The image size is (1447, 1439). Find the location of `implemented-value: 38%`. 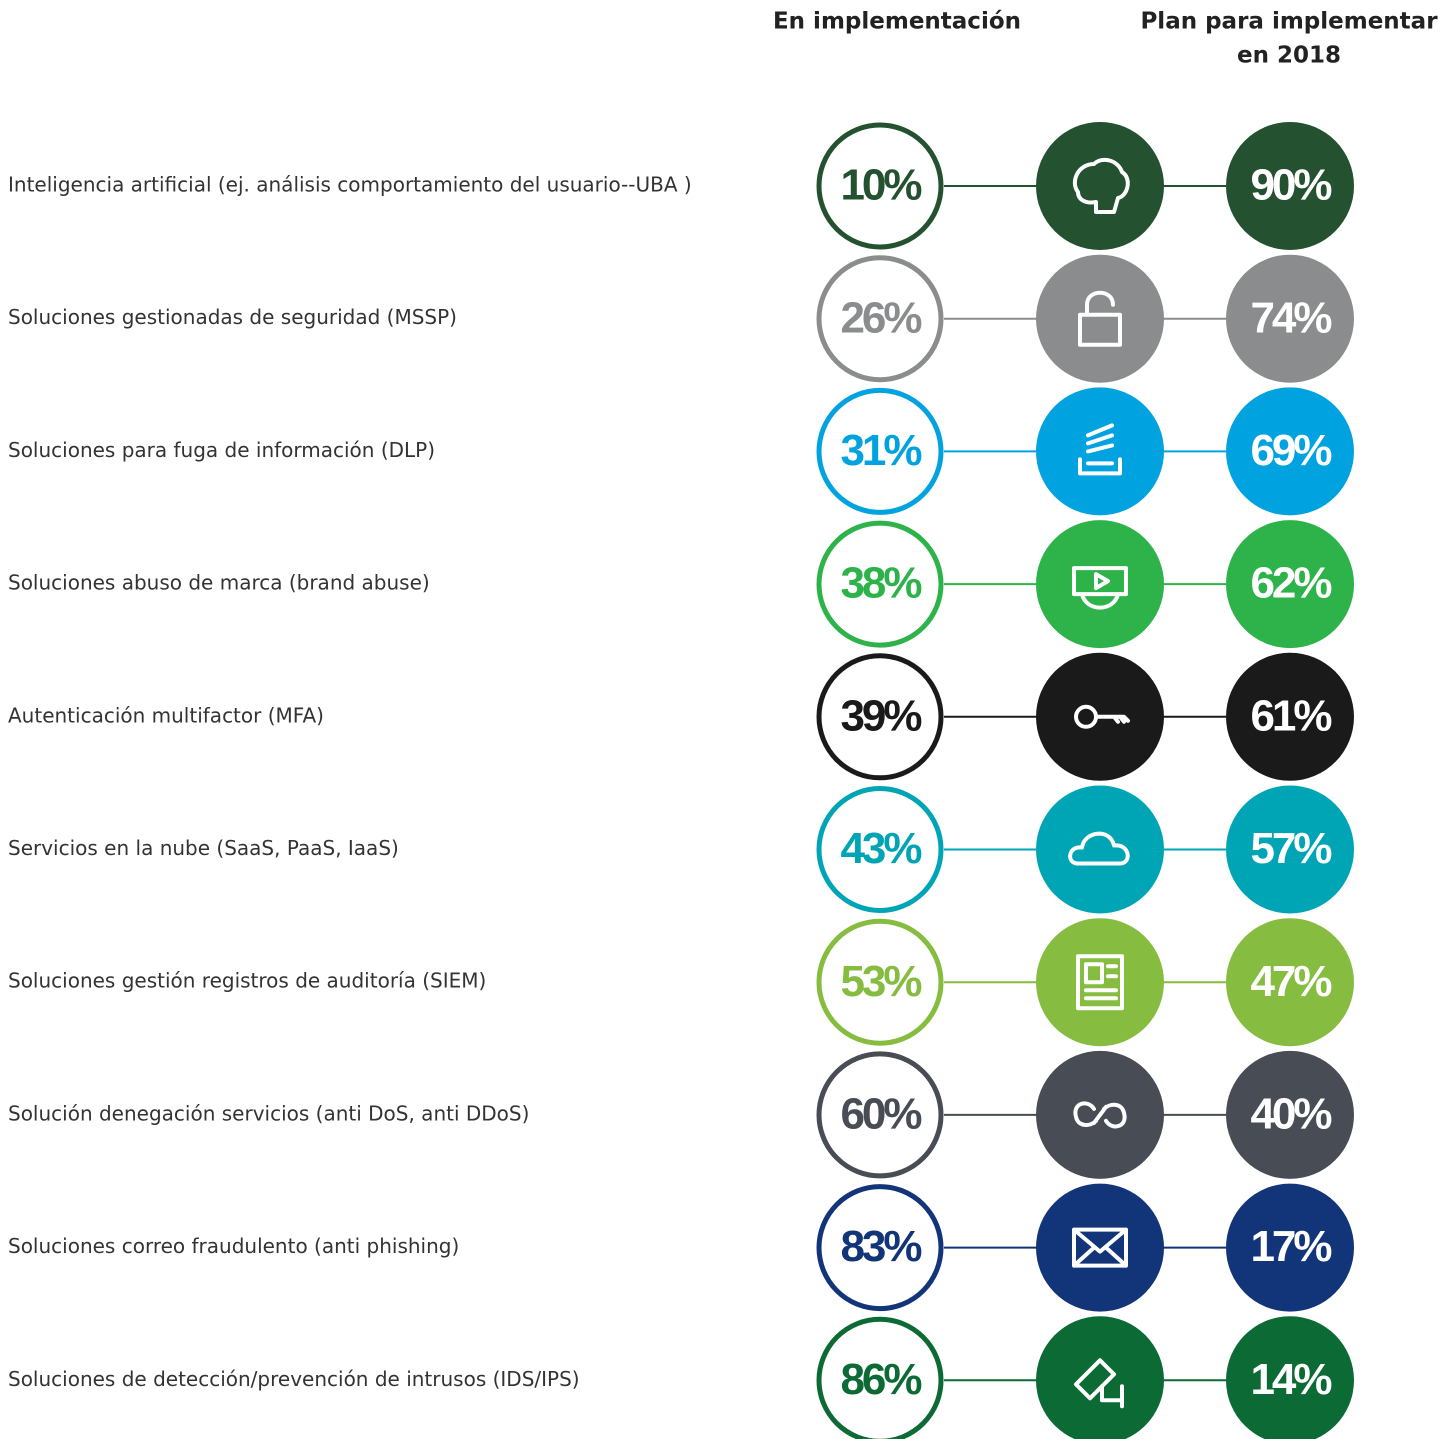

implemented-value: 38% is located at coordinates (880, 583).